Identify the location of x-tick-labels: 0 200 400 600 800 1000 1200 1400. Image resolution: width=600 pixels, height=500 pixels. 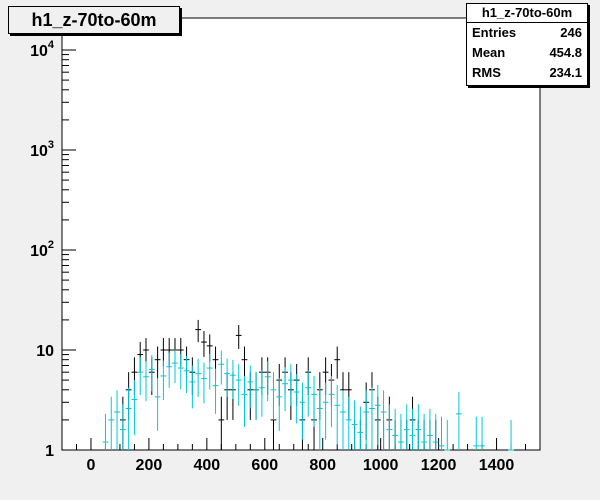
(301, 465).